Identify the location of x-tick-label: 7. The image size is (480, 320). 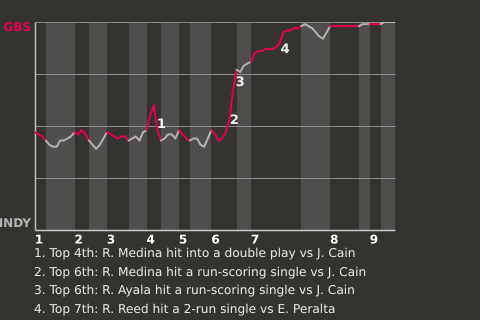
(255, 239).